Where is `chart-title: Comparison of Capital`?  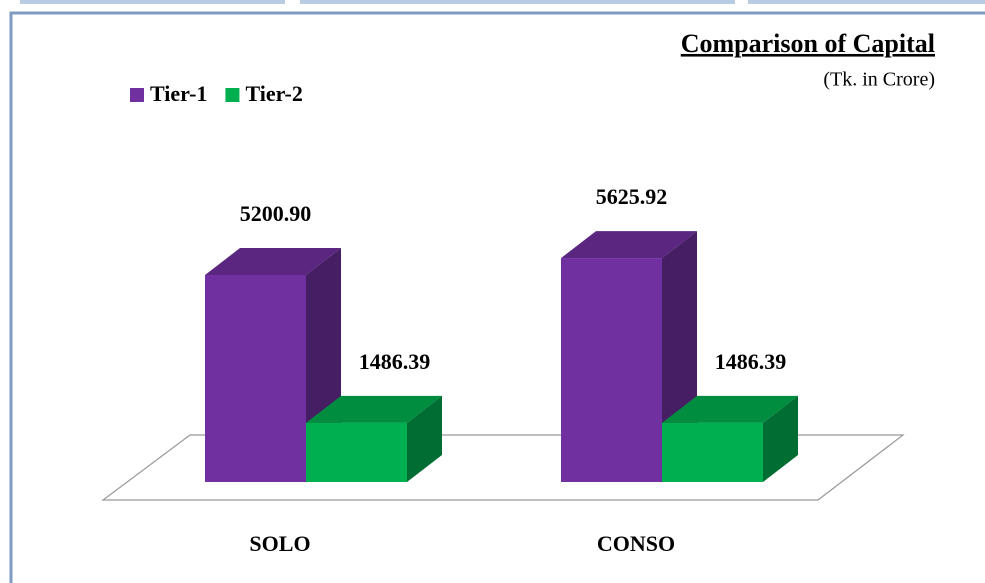
chart-title: Comparison of Capital is located at coordinates (808, 43).